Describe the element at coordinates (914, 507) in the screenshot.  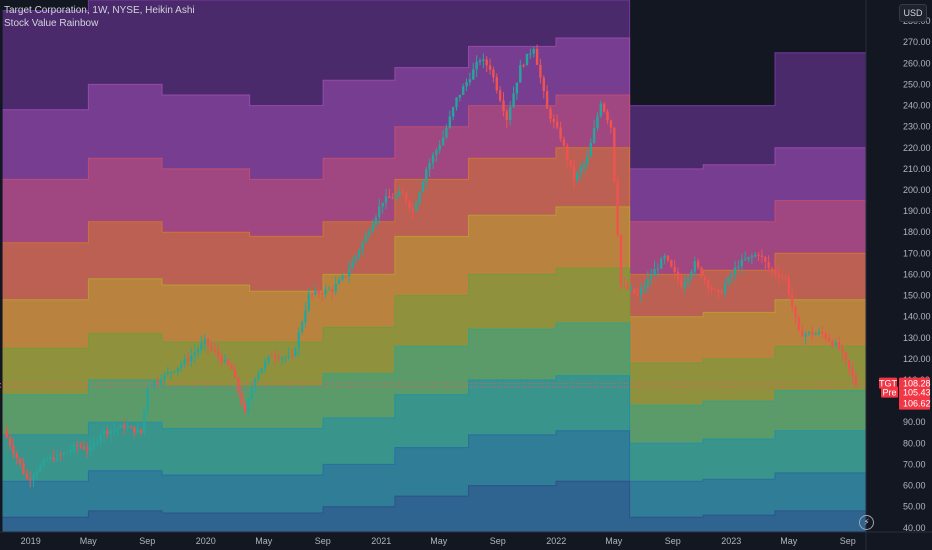
I see `y-tick-label: 50.00` at that location.